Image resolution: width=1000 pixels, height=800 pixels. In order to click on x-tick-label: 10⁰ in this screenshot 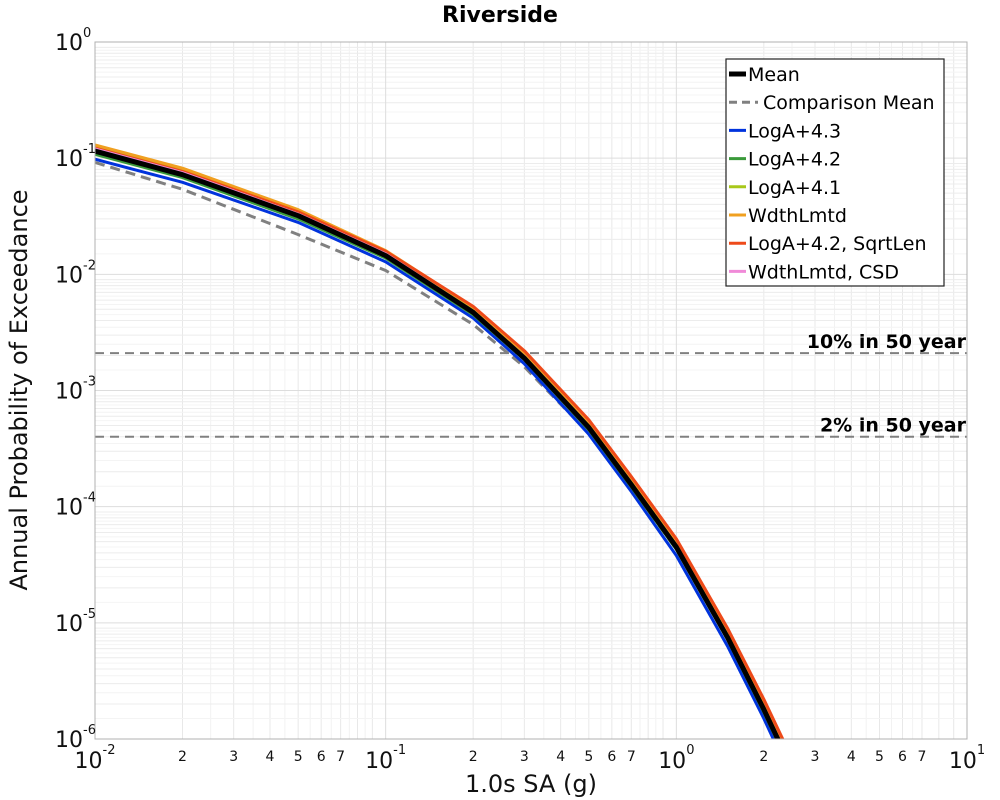, I will do `click(676, 758)`.